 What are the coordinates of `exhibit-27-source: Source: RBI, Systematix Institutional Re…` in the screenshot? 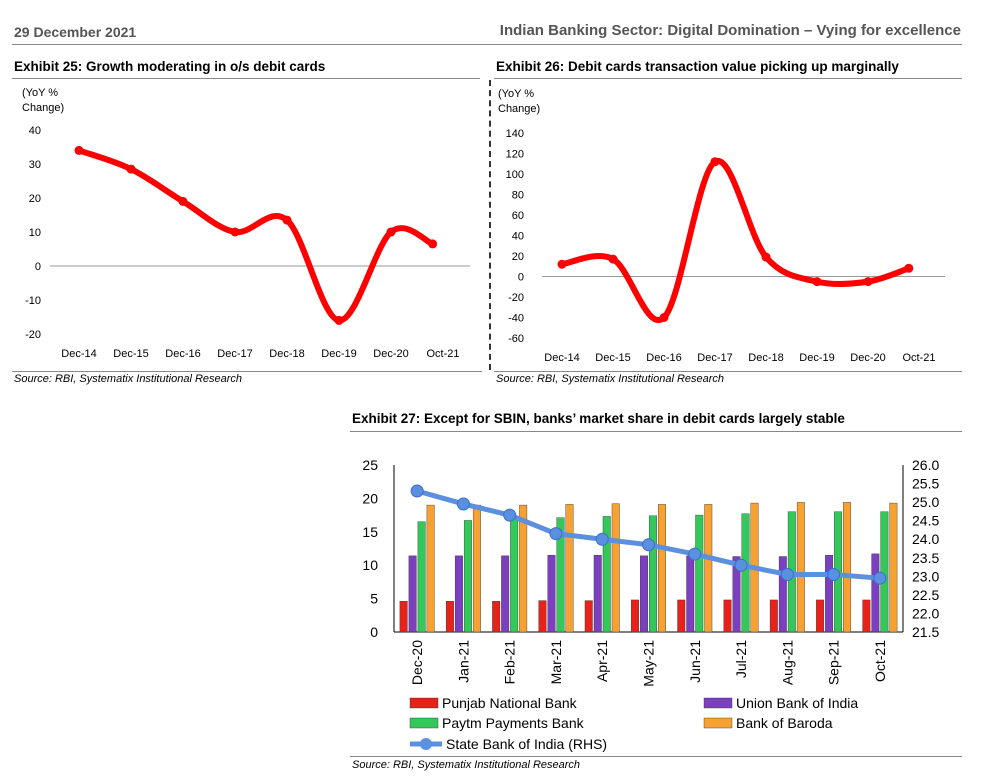 It's located at (466, 765).